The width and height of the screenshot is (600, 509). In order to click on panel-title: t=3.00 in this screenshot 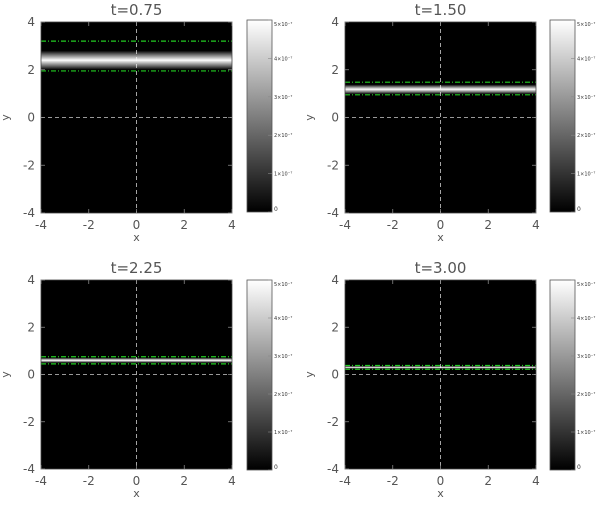, I will do `click(441, 268)`.